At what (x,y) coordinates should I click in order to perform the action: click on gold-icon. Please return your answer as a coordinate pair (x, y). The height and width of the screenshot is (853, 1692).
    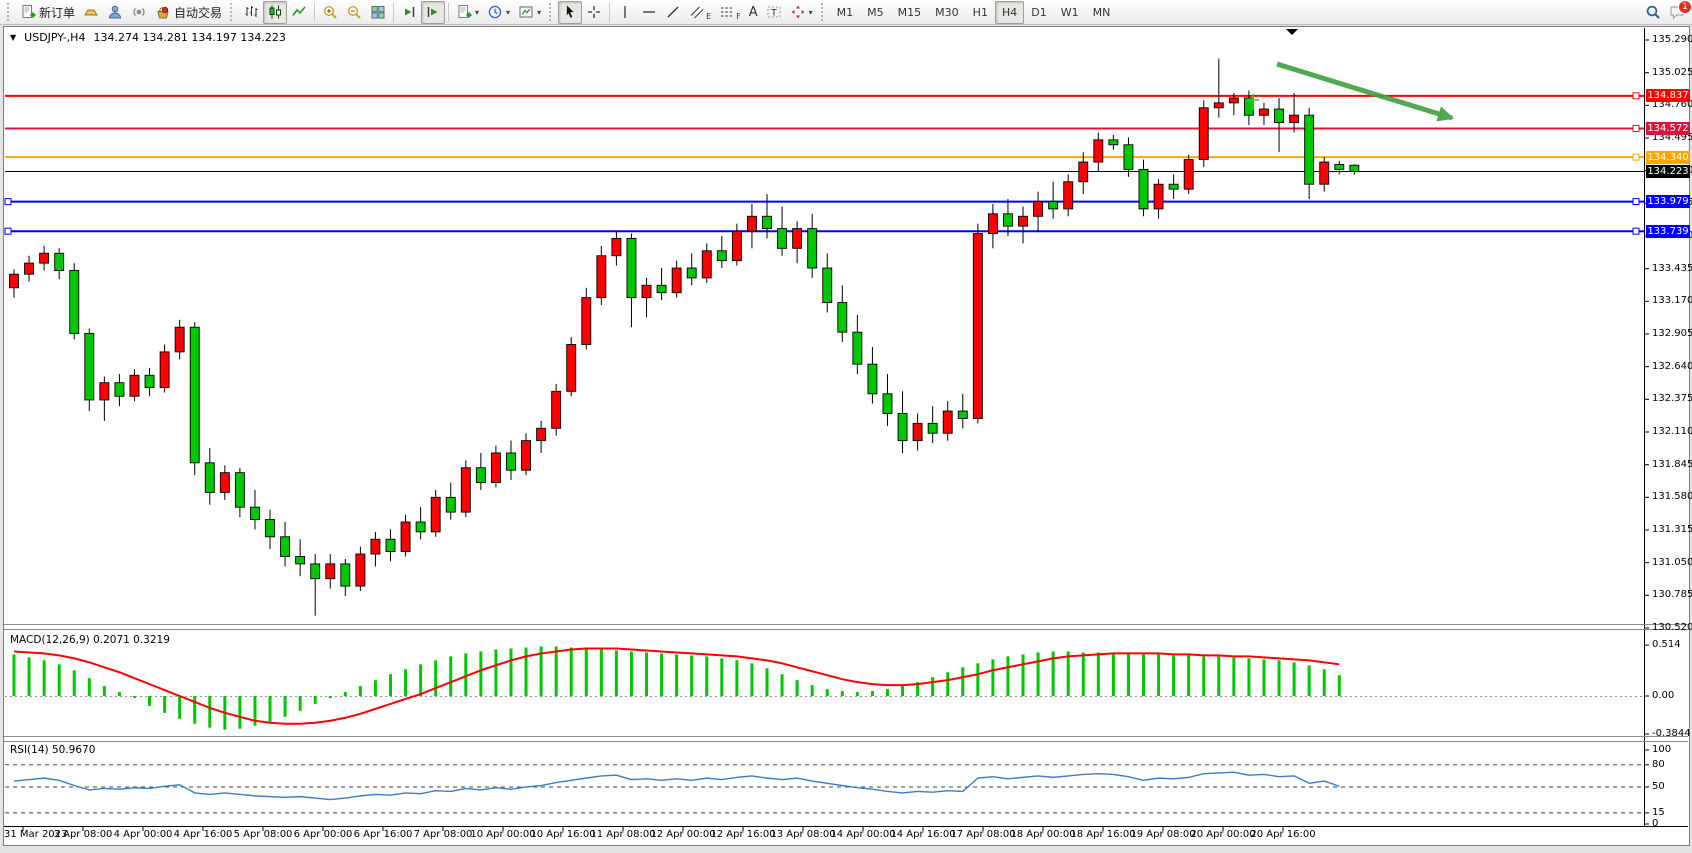
    Looking at the image, I should click on (91, 12).